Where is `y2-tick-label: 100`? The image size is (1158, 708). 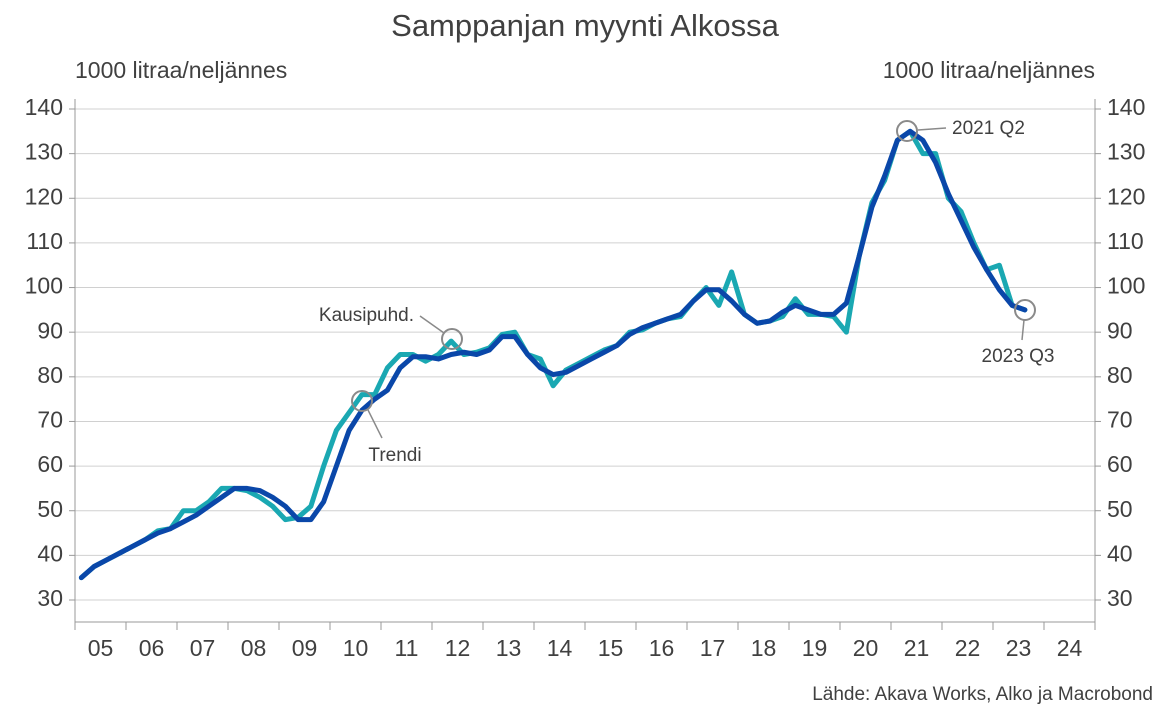
y2-tick-label: 100 is located at coordinates (1126, 286).